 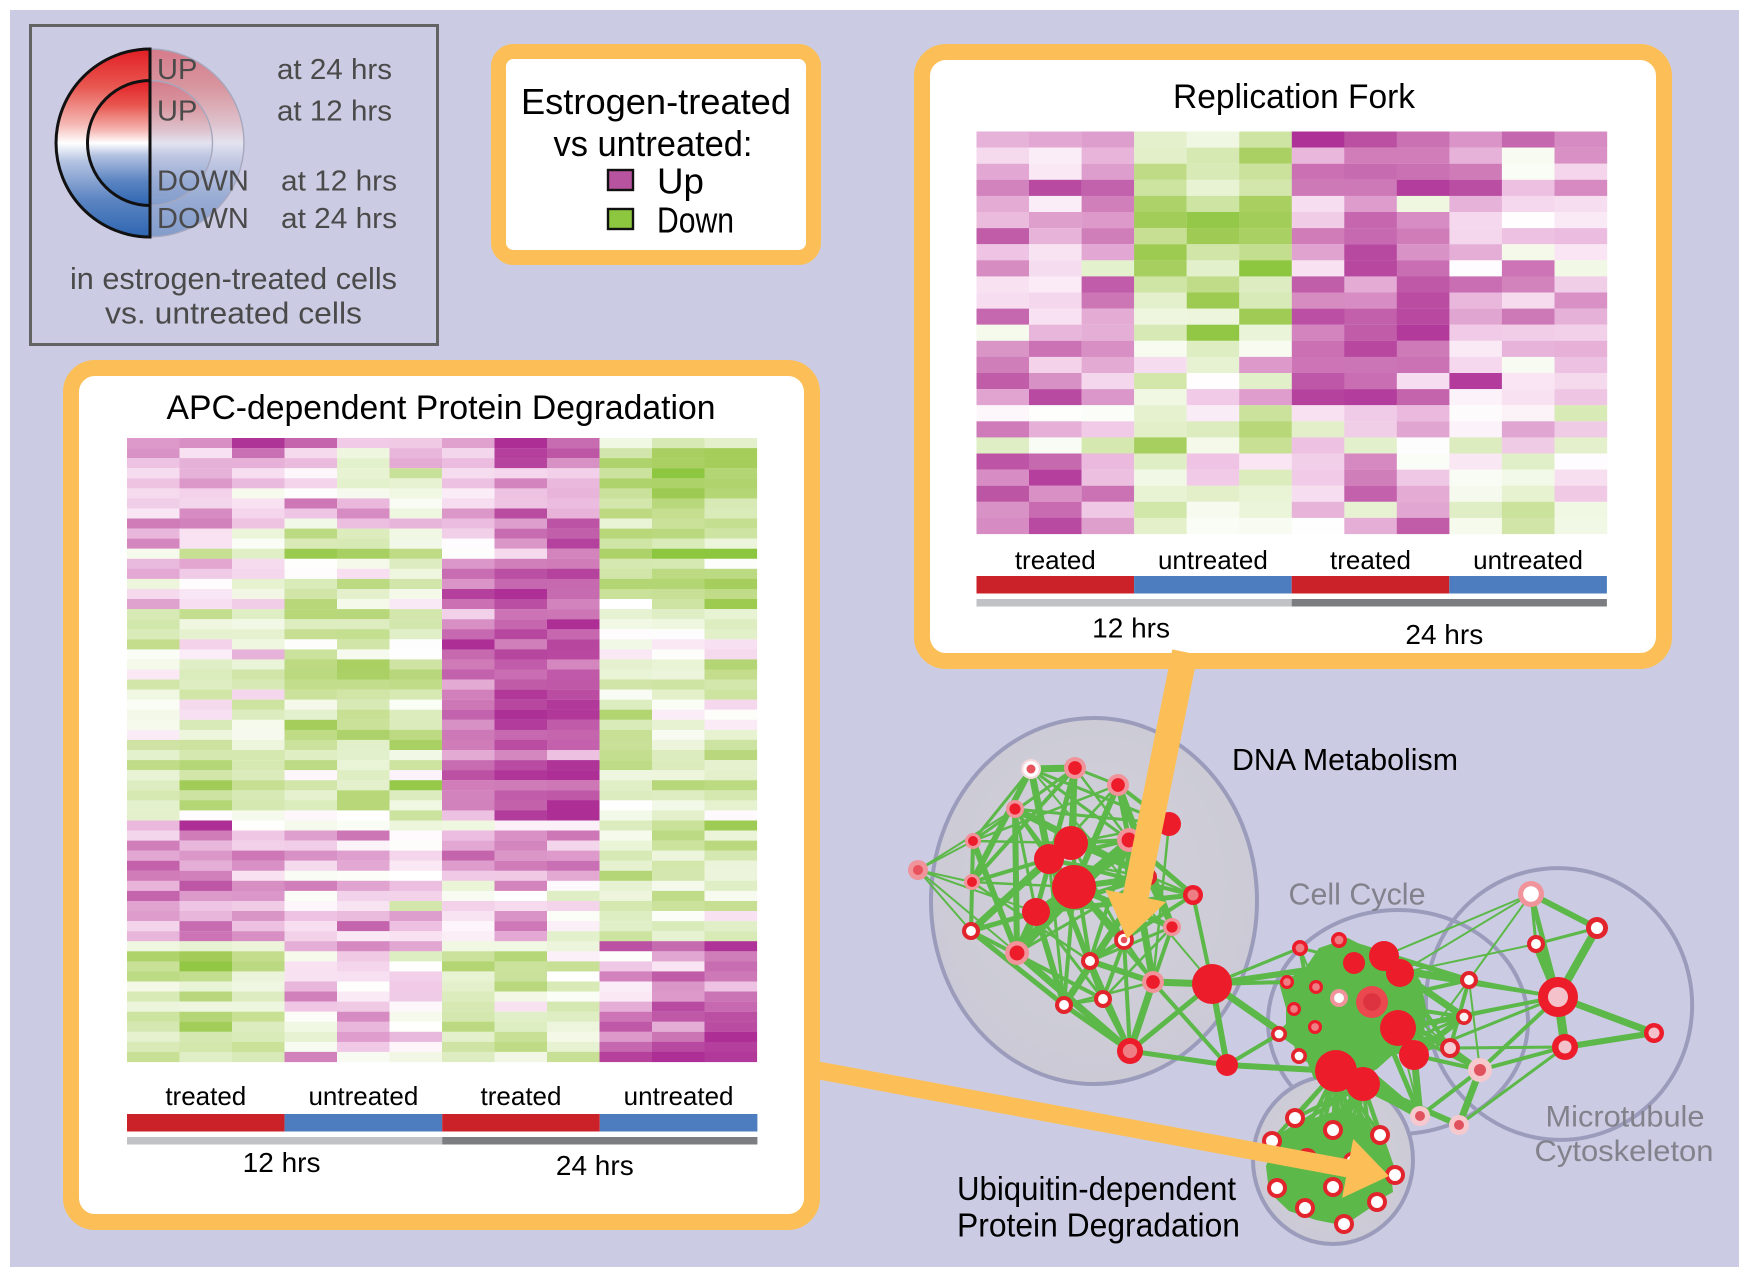 I want to click on svg-text: DNA Metabolism, so click(x=1345, y=759).